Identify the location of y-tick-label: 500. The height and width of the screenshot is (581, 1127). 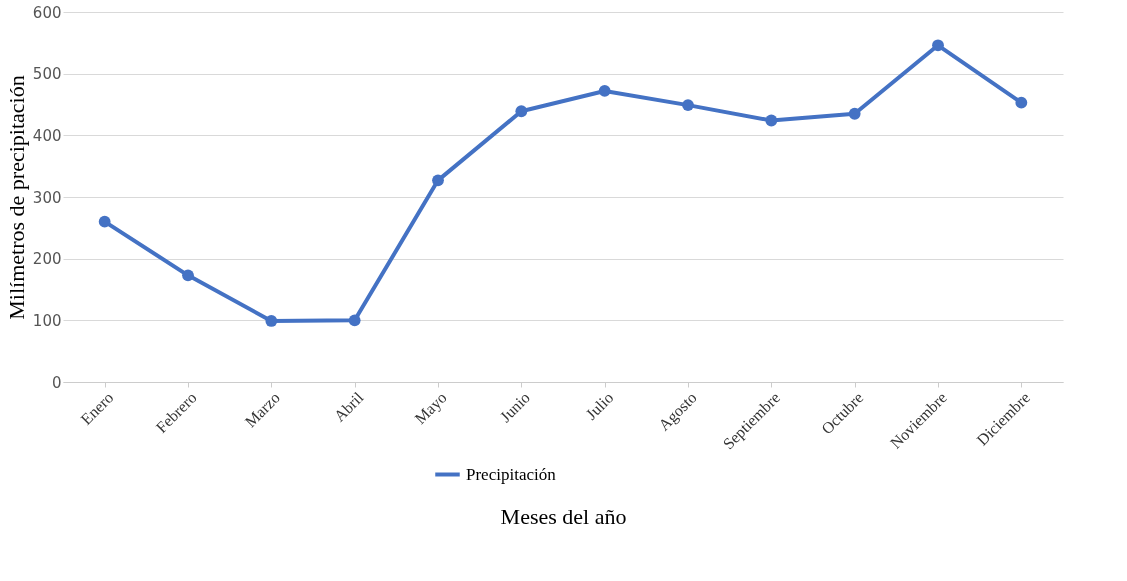
(47, 74).